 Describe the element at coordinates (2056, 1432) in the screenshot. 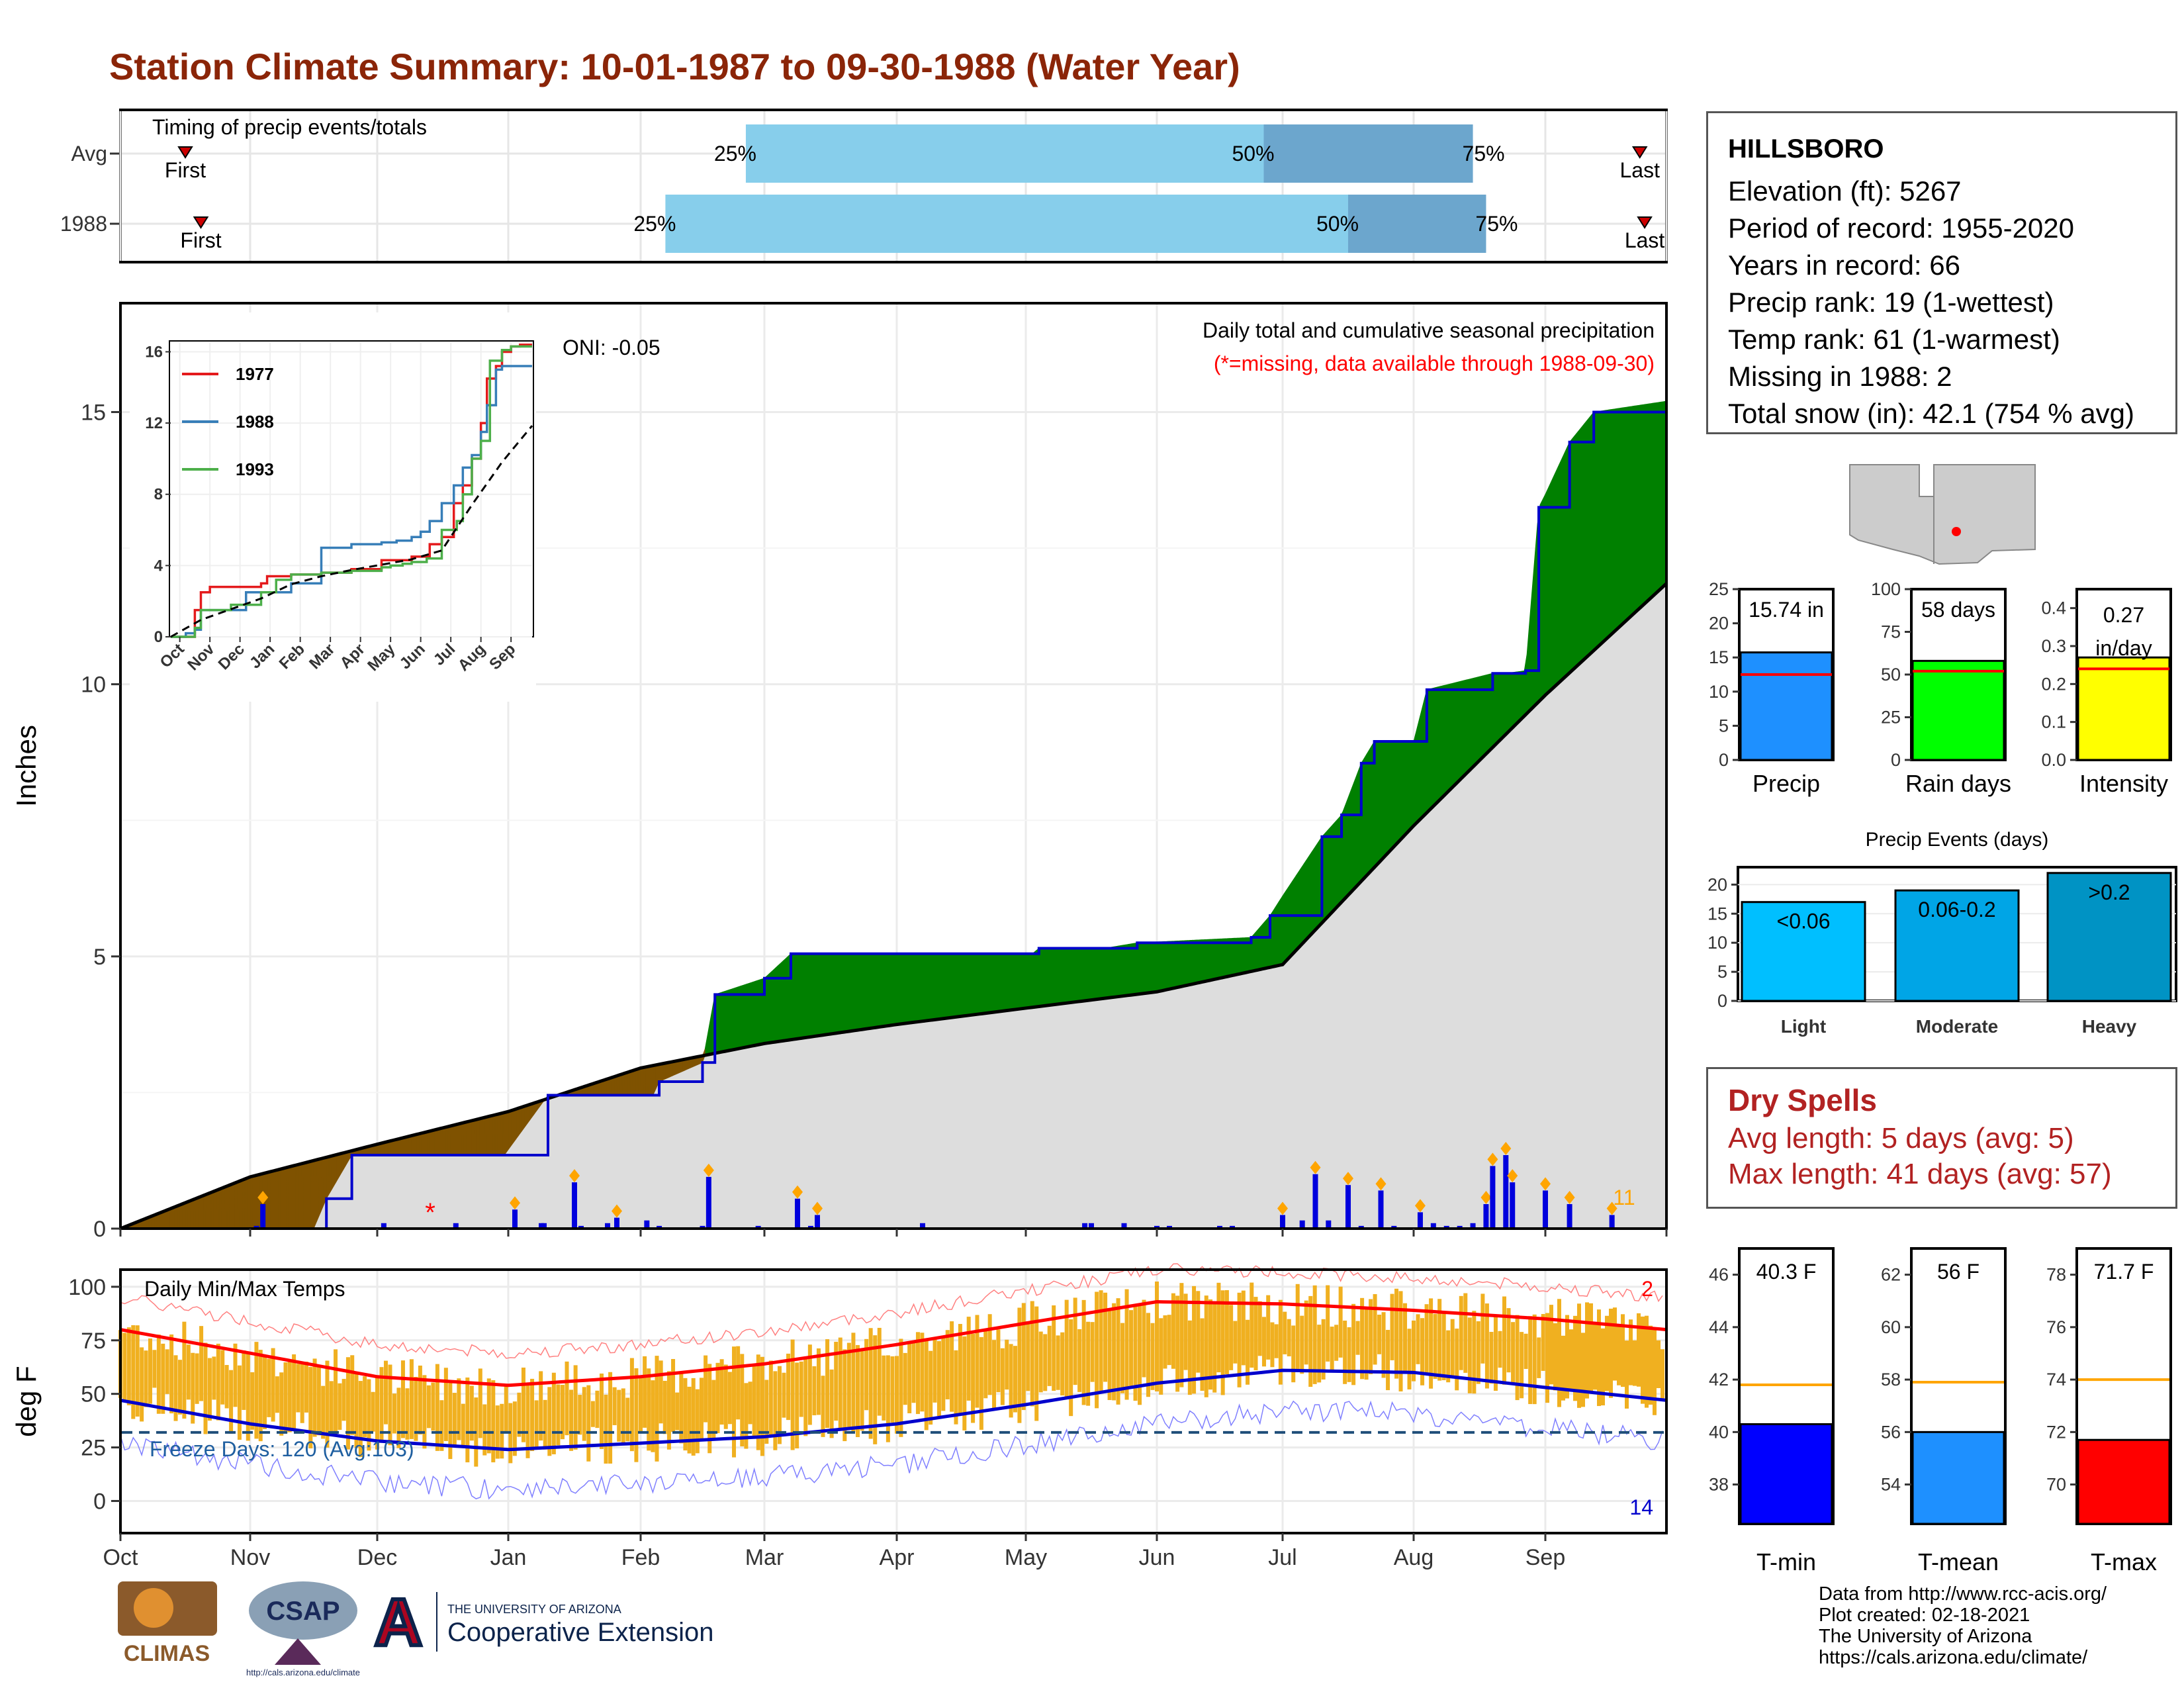

I see `summary-y-tick-label: 72` at that location.